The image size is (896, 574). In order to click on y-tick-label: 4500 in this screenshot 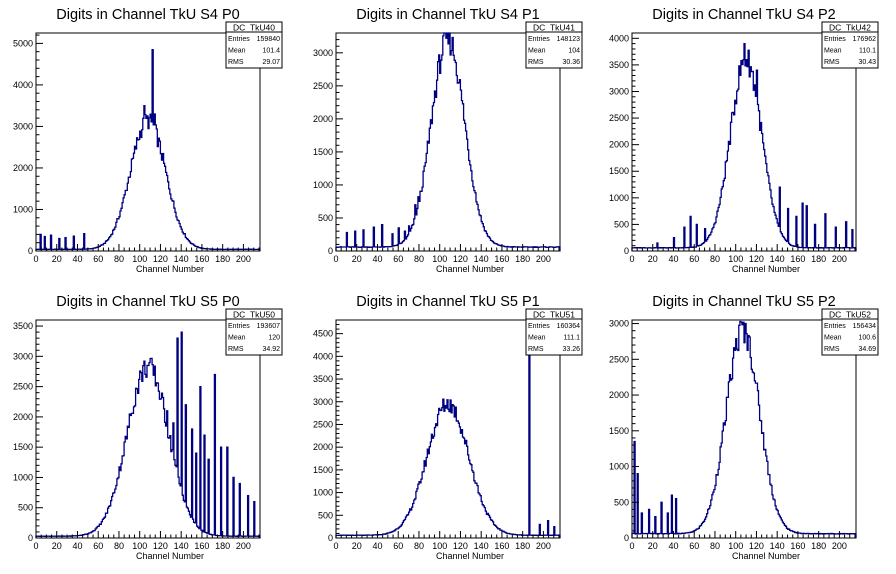, I will do `click(323, 334)`.